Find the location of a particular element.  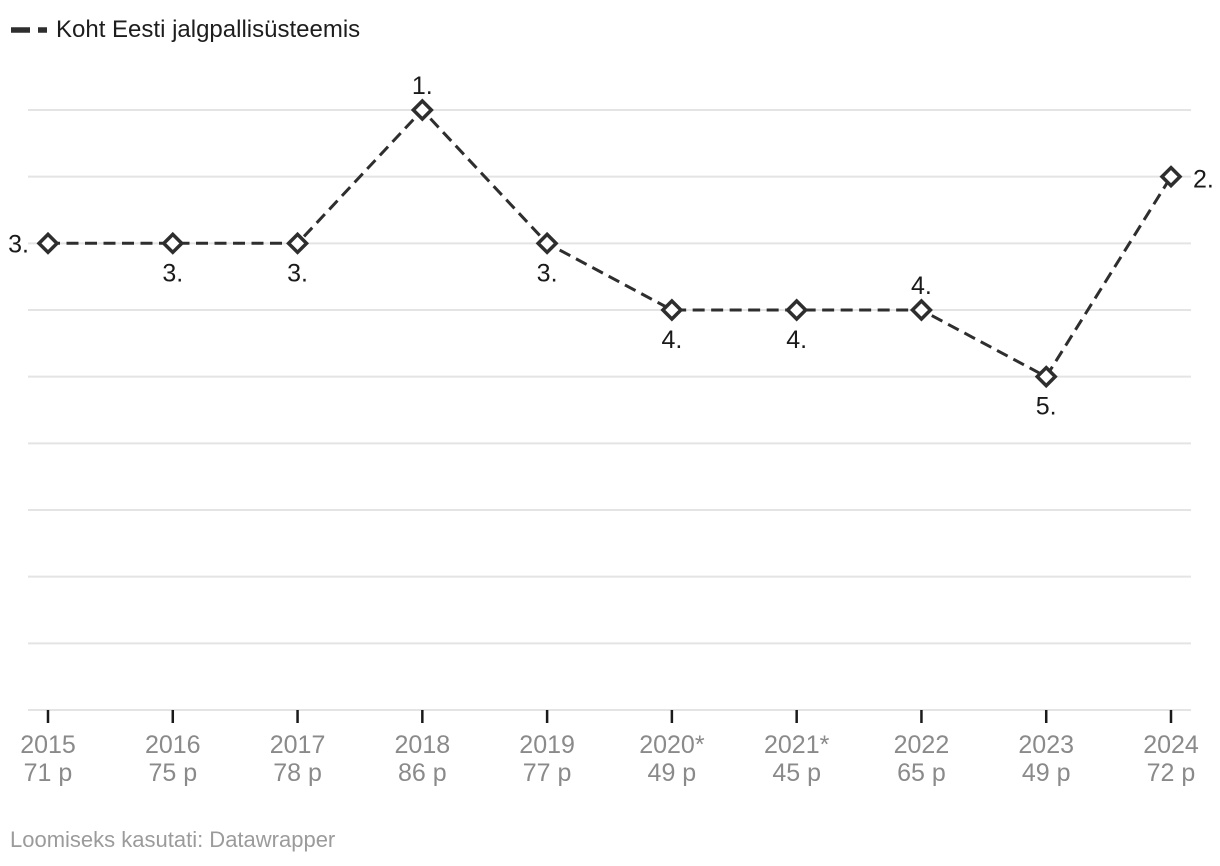

x-axis-label-year: 2017 is located at coordinates (298, 745).